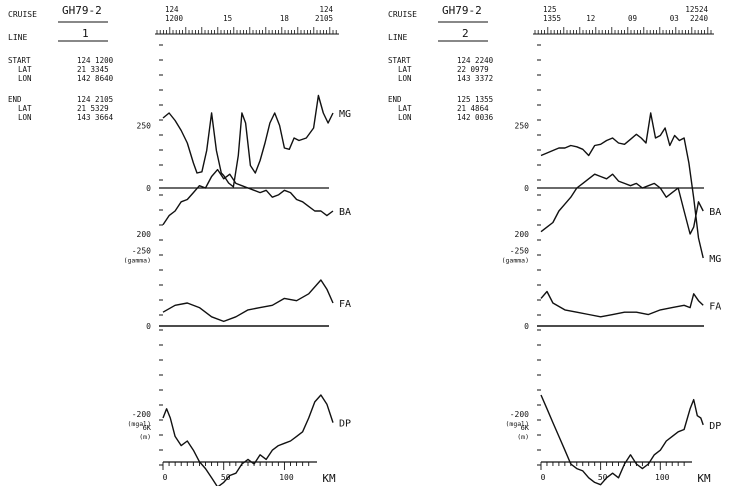  I want to click on time-mid-label: 15, so click(227, 18).